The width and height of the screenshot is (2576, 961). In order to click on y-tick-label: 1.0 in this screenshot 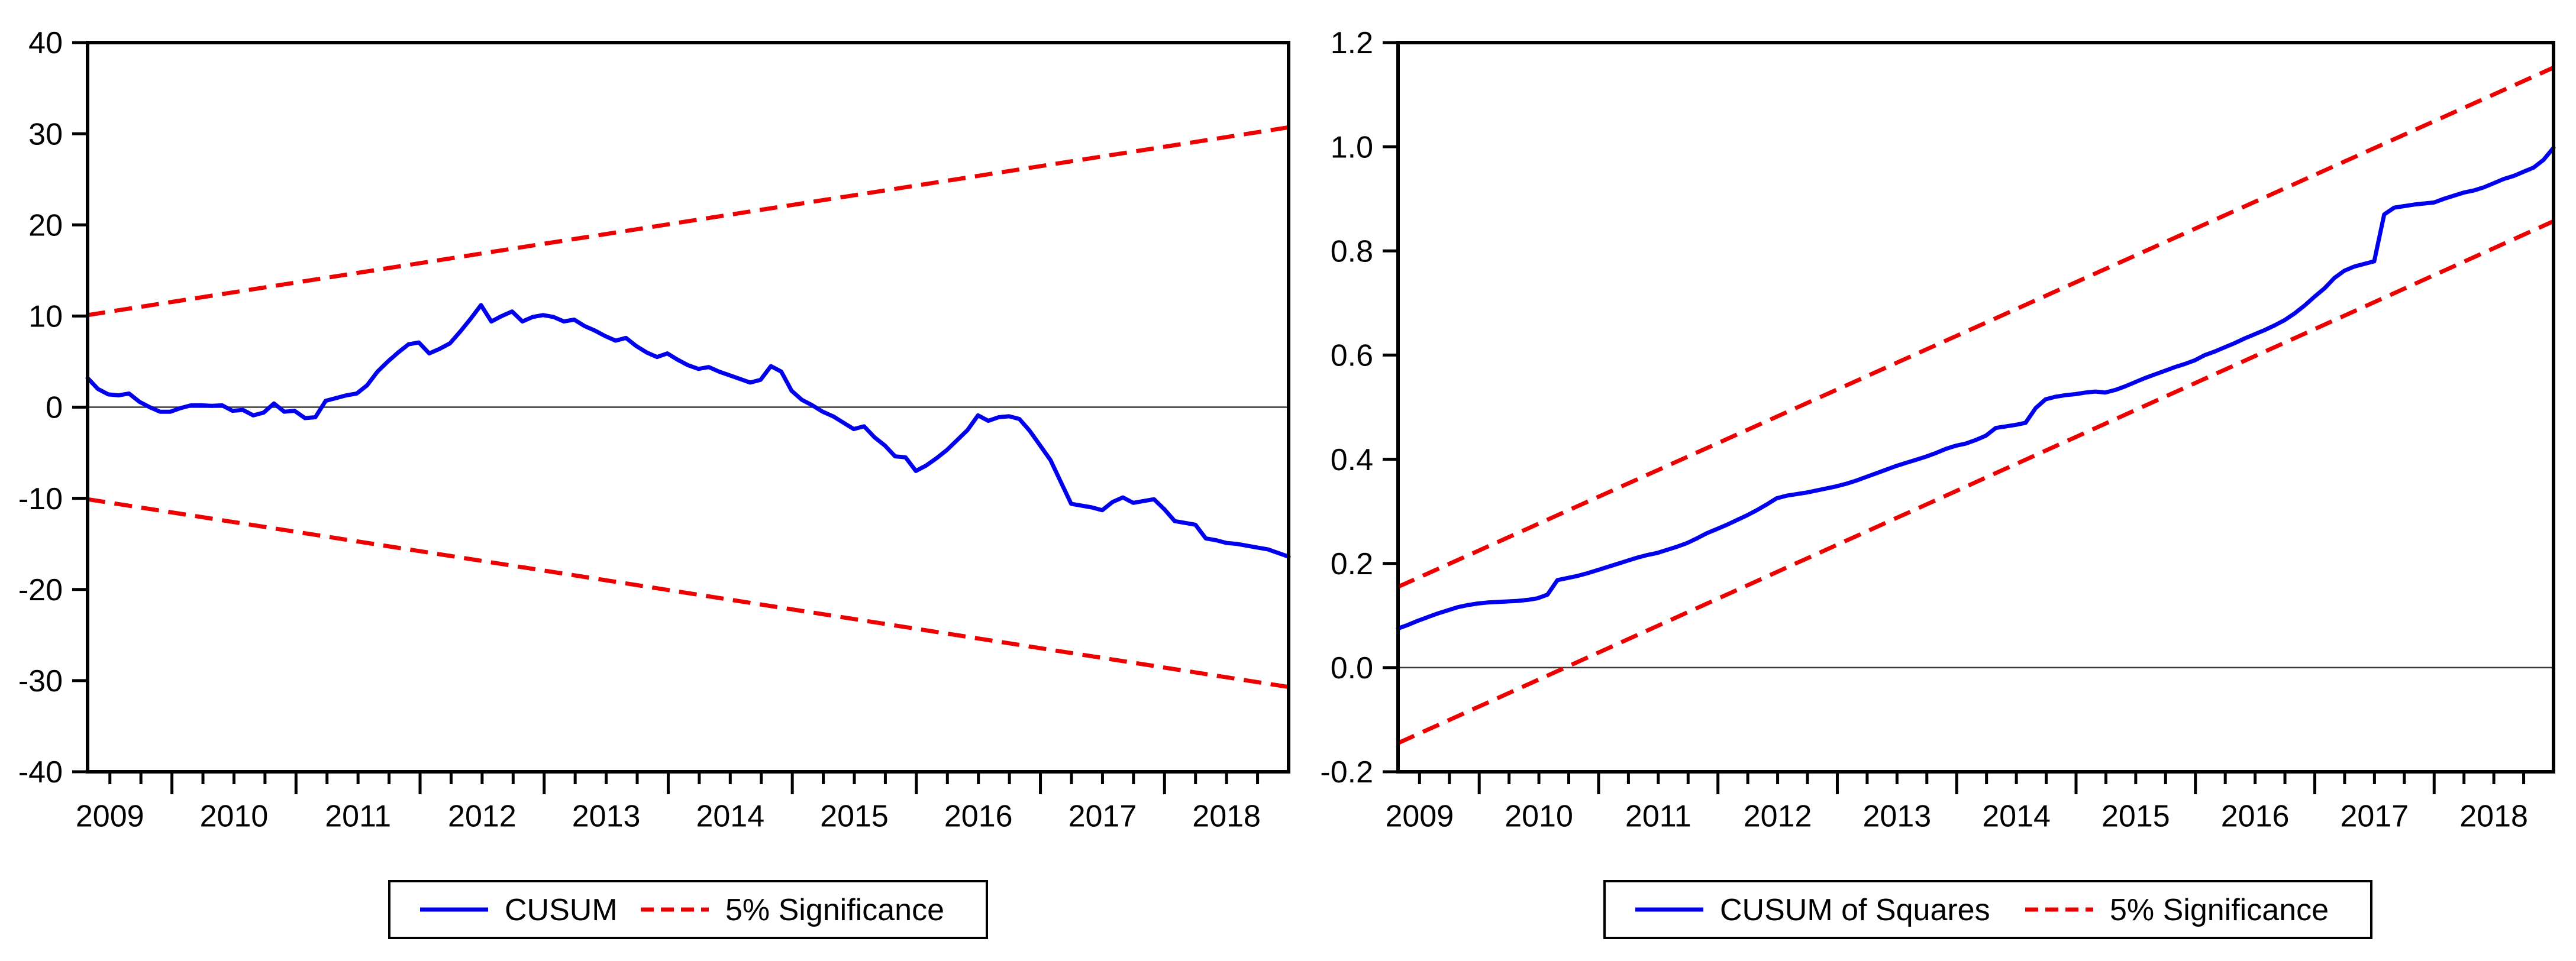, I will do `click(1352, 147)`.